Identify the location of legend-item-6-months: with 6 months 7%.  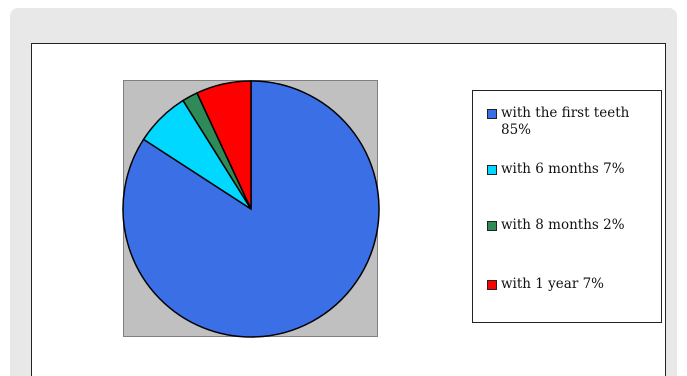
(569, 169).